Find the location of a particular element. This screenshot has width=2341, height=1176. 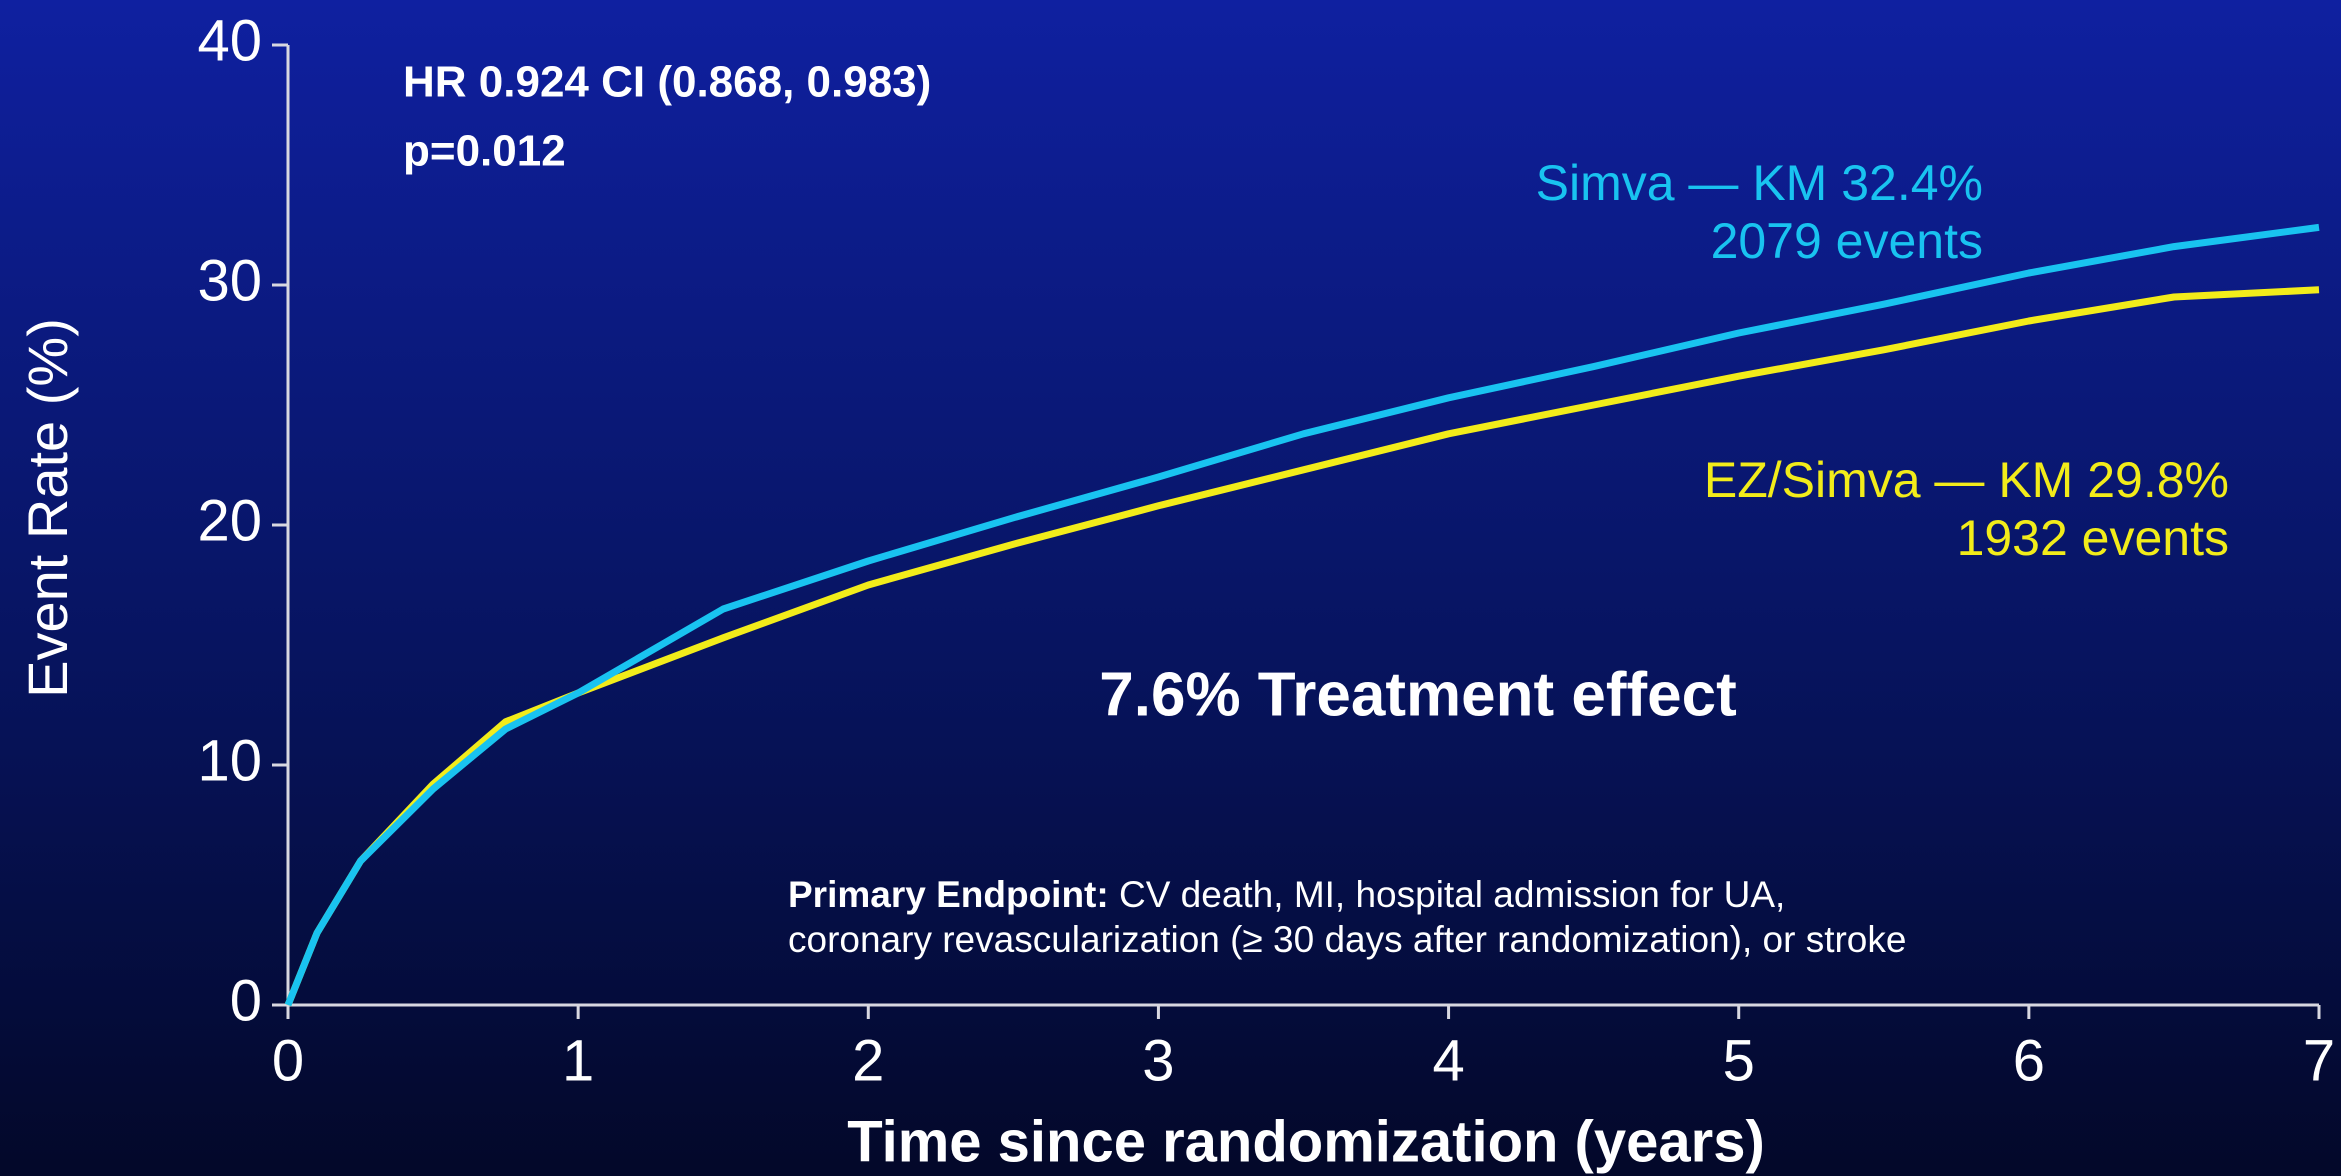

y-tick-label: 10 is located at coordinates (229, 760).